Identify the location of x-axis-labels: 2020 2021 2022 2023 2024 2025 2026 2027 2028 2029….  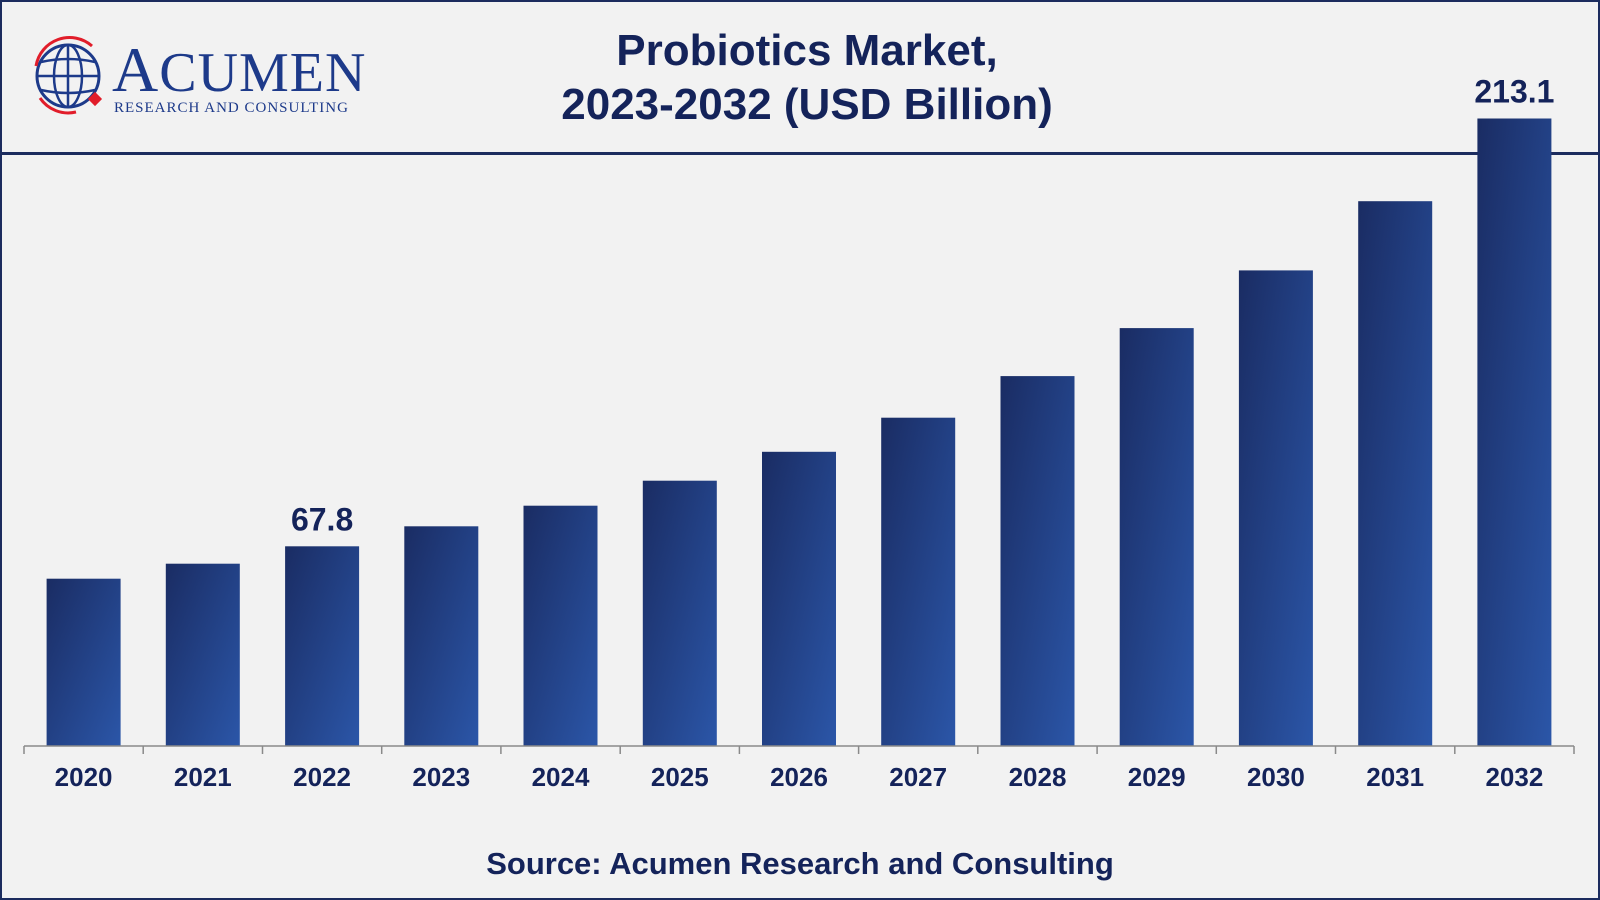
(799, 777).